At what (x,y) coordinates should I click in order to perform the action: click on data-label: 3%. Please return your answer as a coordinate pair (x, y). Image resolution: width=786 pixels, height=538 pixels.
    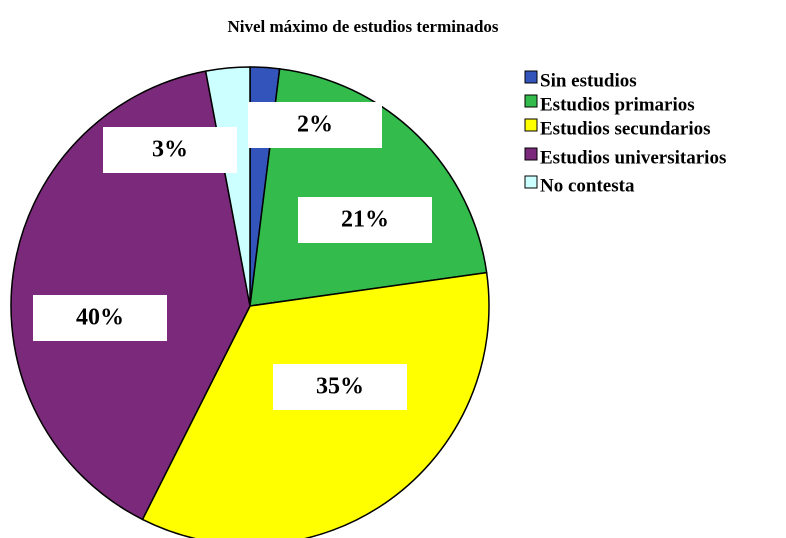
    Looking at the image, I should click on (170, 150).